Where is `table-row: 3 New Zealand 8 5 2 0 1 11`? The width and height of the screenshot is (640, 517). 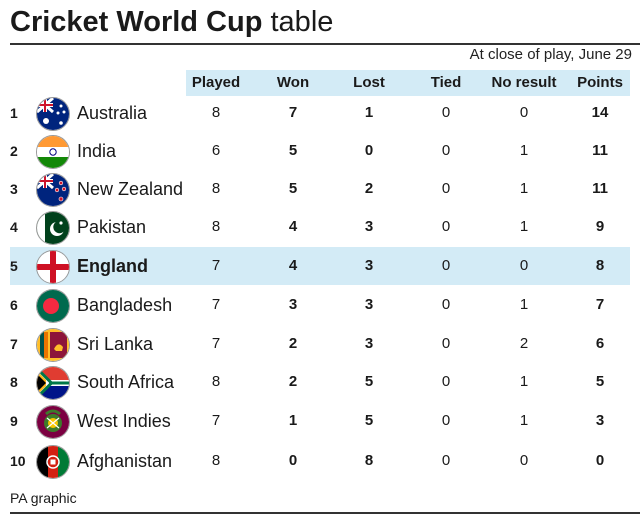 table-row: 3 New Zealand 8 5 2 0 1 11 is located at coordinates (320, 189).